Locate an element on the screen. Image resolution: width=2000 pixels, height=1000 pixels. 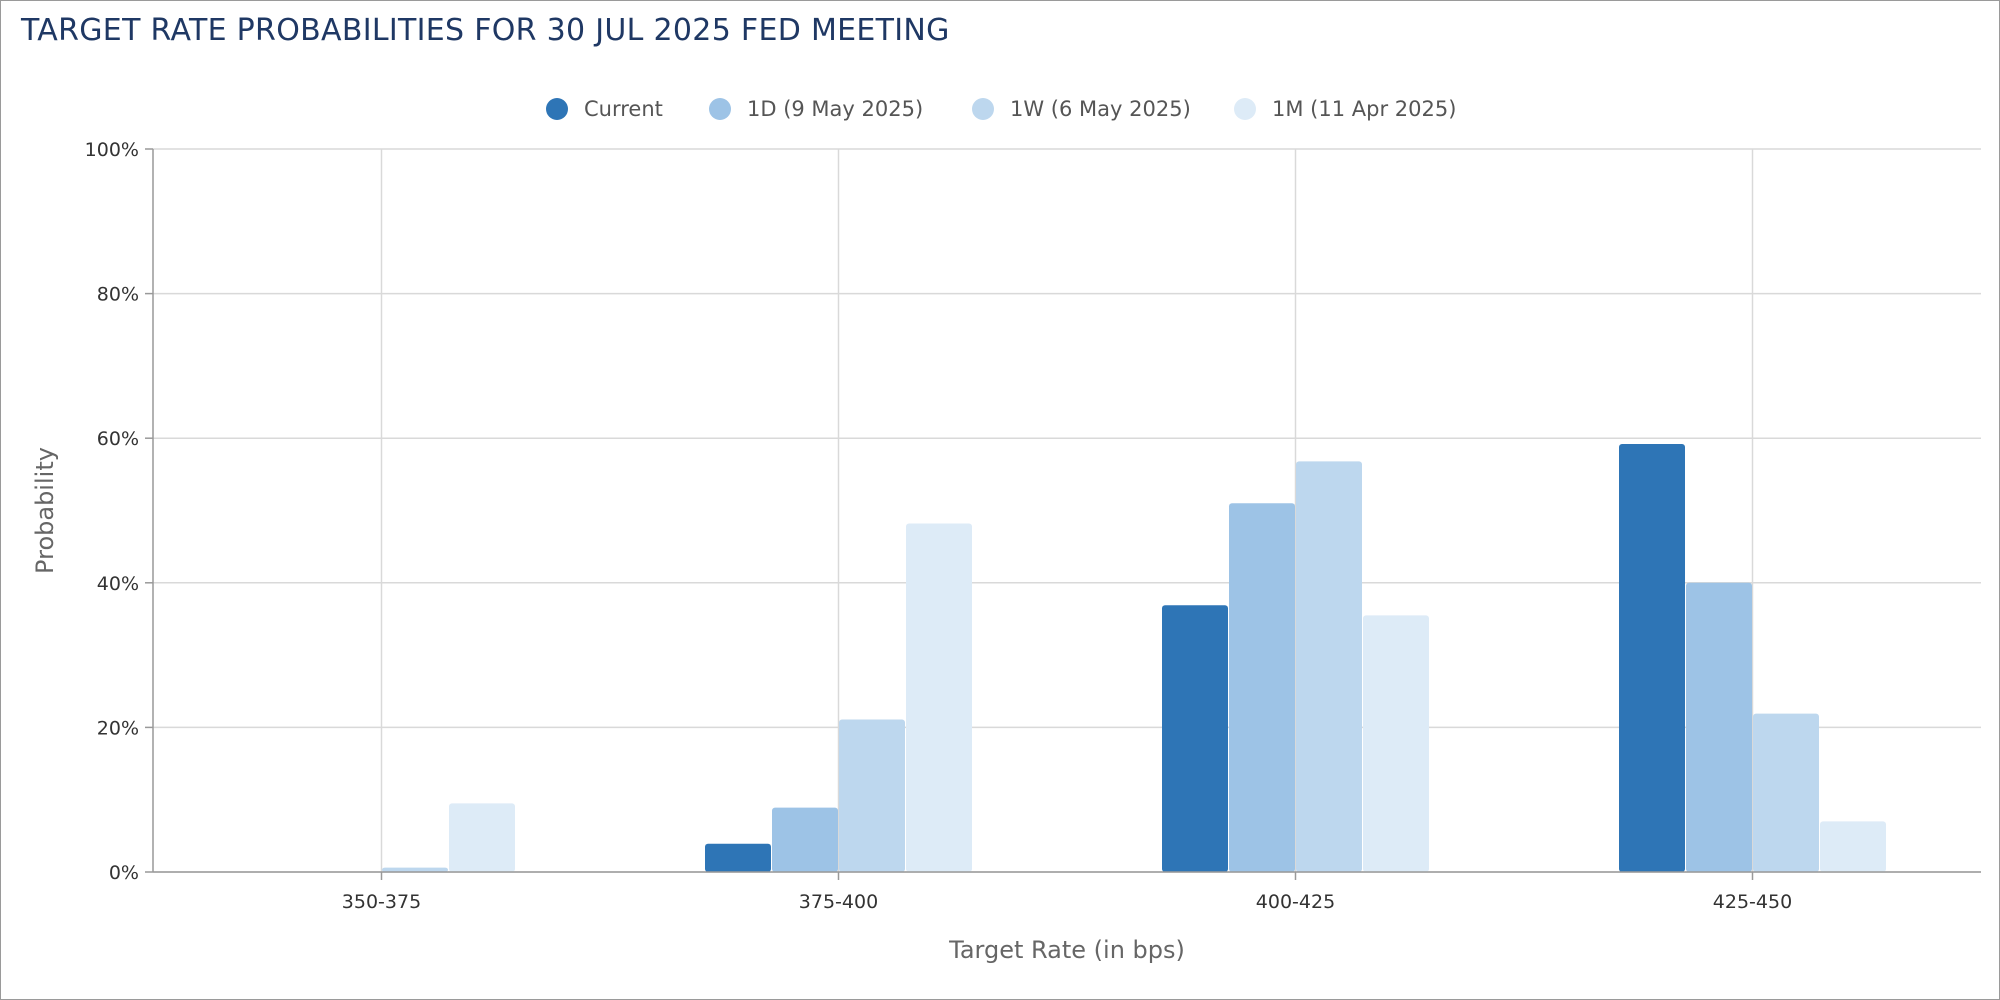
y-tick-label: 60% is located at coordinates (118, 439).